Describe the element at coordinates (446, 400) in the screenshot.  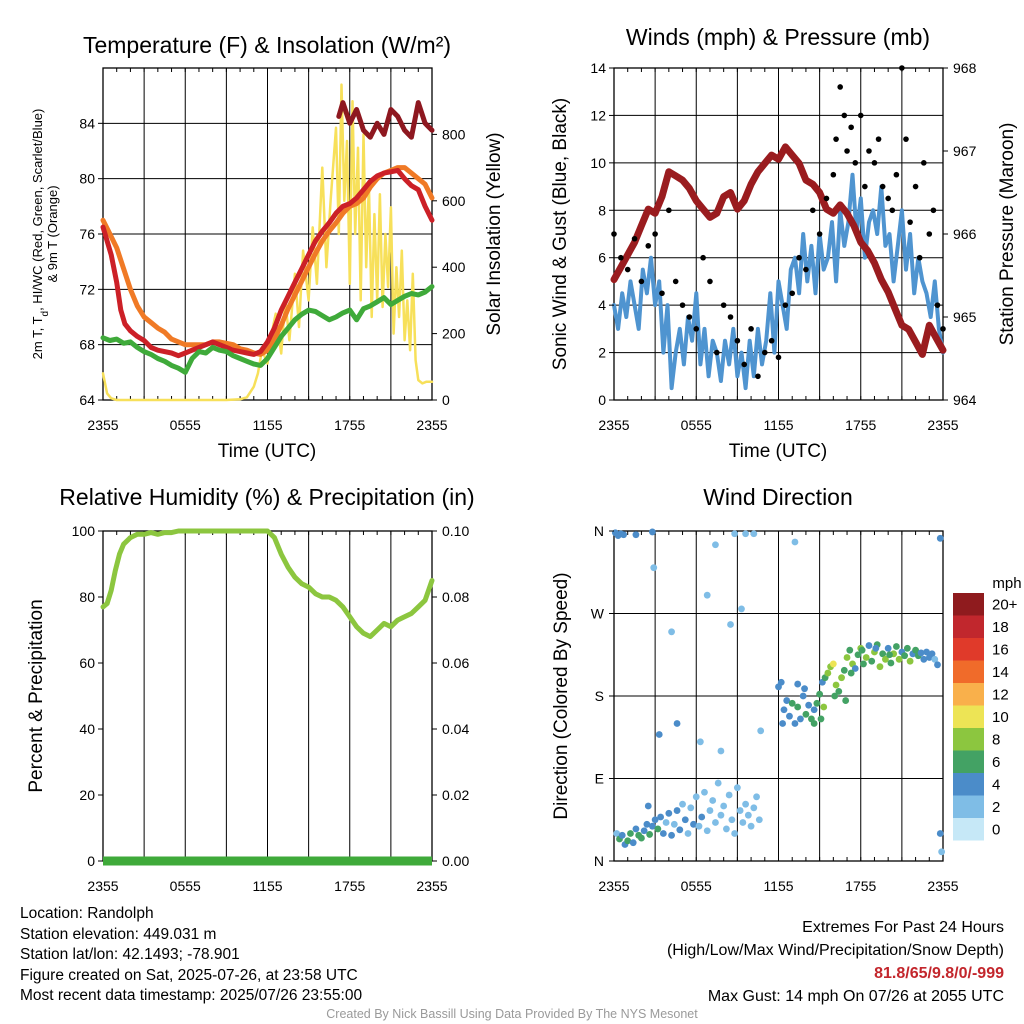
I see `y2-tick-label: 0` at that location.